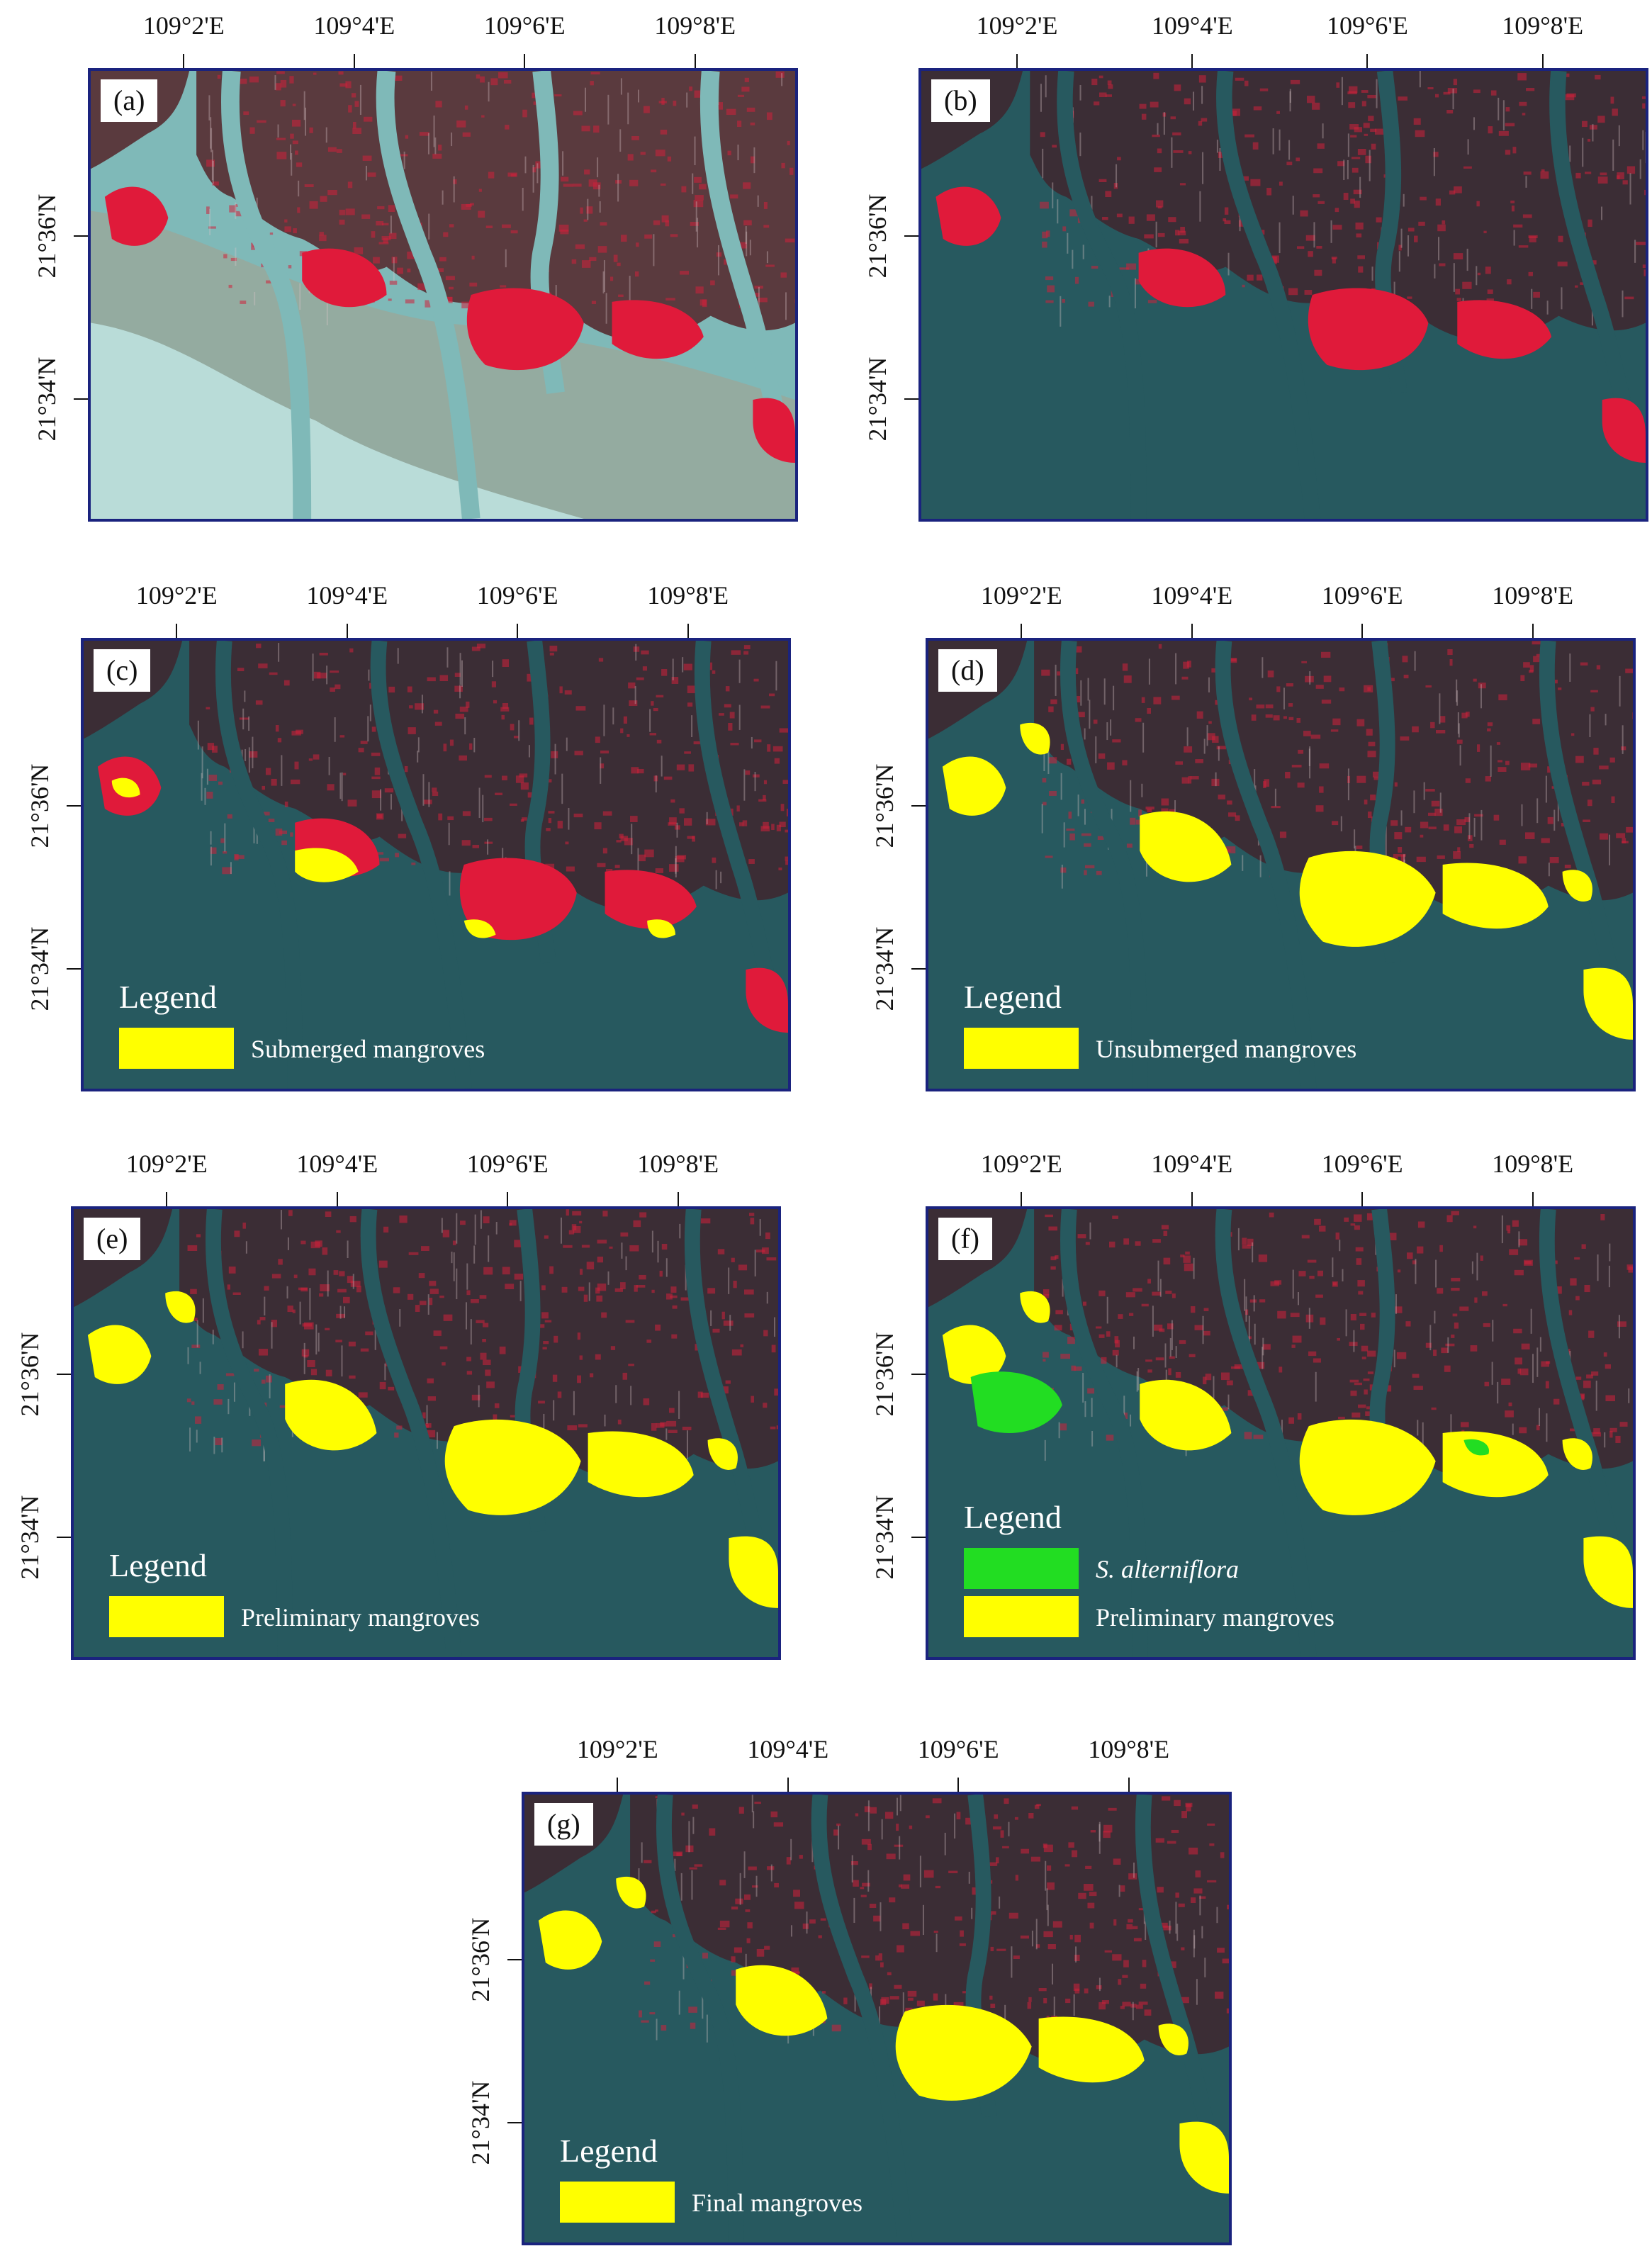 The image size is (1652, 2268). What do you see at coordinates (961, 100) in the screenshot?
I see `panel-label: (b)` at bounding box center [961, 100].